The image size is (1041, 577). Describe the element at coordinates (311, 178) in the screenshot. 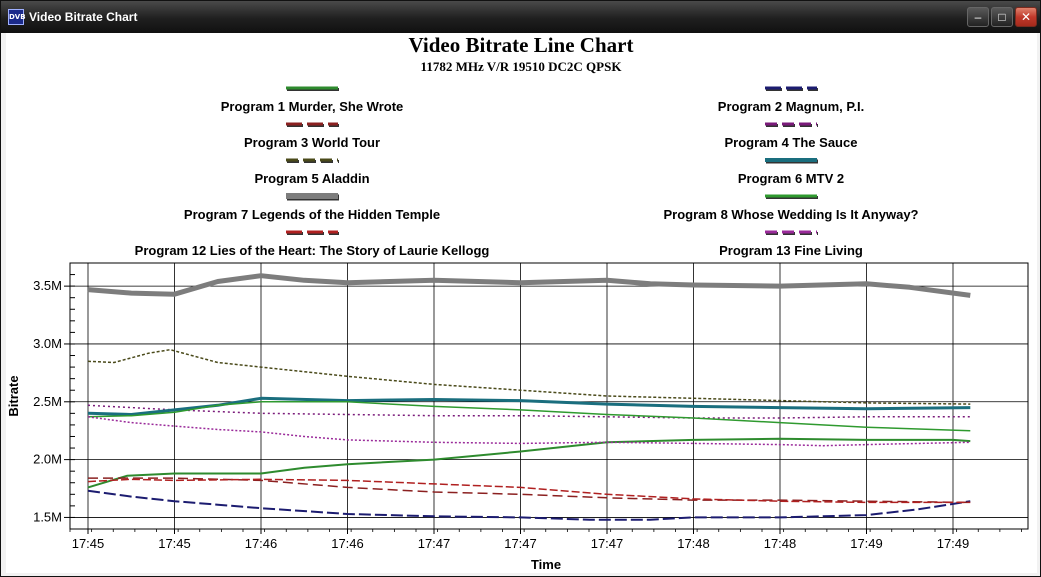

I see `legend-label: Program 5 Aladdin` at that location.